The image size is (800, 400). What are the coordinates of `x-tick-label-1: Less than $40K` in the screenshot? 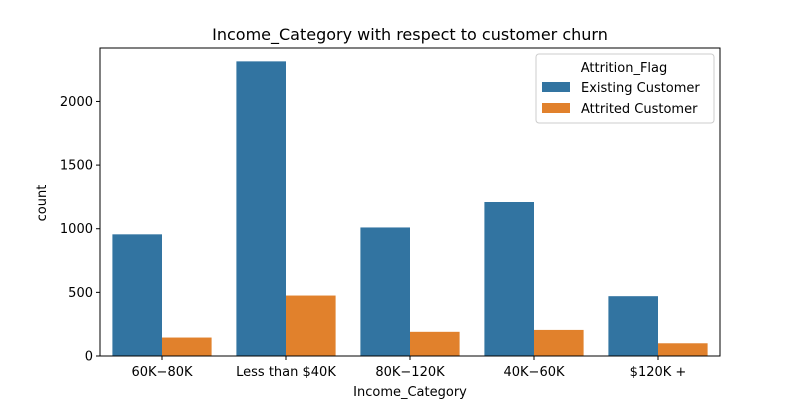 It's located at (286, 372).